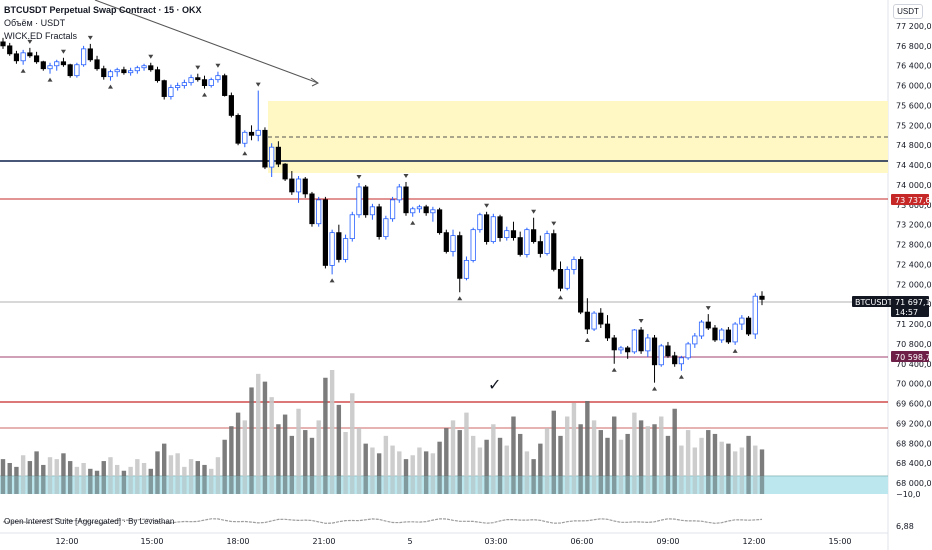 This screenshot has height=550, width=932. I want to click on checkmark-icon: ✓, so click(494, 384).